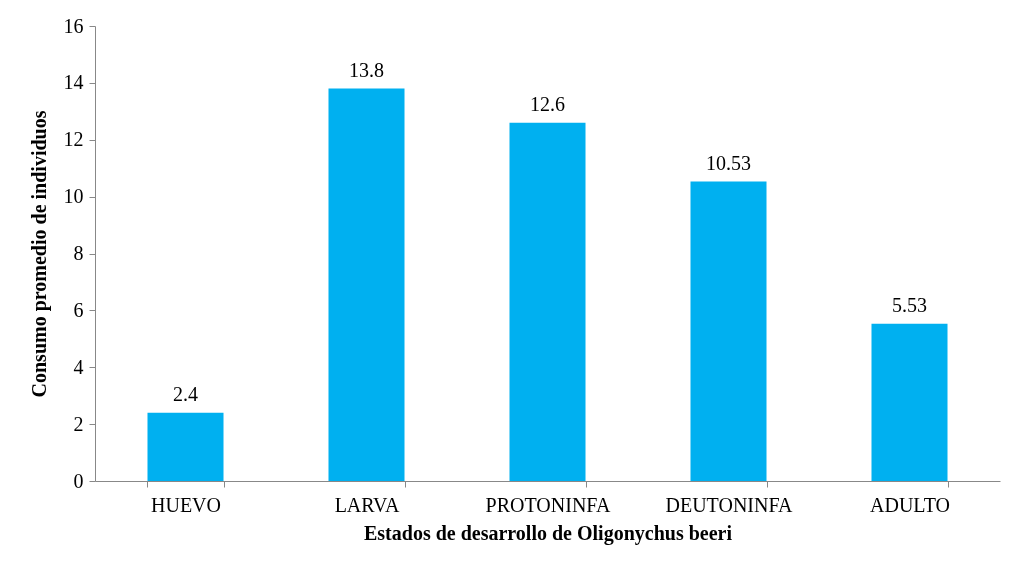 Image resolution: width=1009 pixels, height=563 pixels. Describe the element at coordinates (185, 393) in the screenshot. I see `data-label: 2.4` at that location.